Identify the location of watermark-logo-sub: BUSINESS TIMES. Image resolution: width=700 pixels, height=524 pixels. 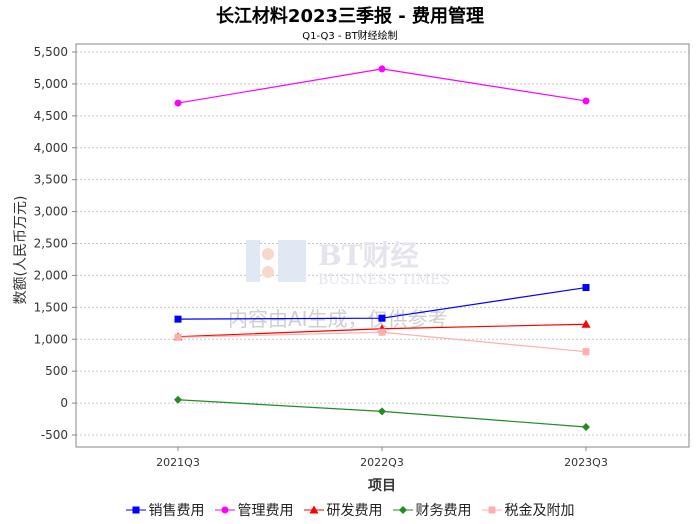
(384, 280).